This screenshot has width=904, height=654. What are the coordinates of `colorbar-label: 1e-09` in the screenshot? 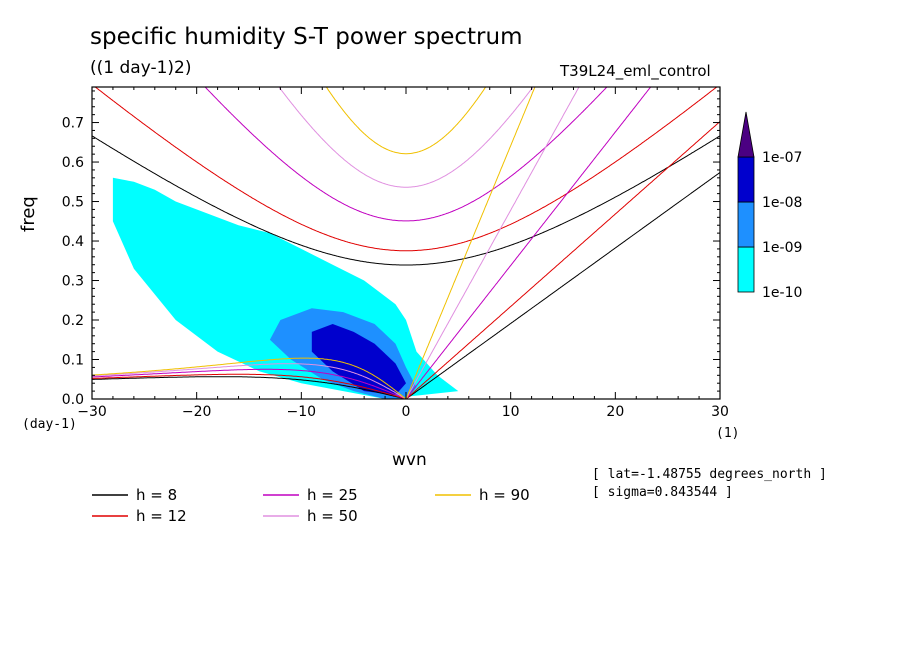 It's located at (782, 248).